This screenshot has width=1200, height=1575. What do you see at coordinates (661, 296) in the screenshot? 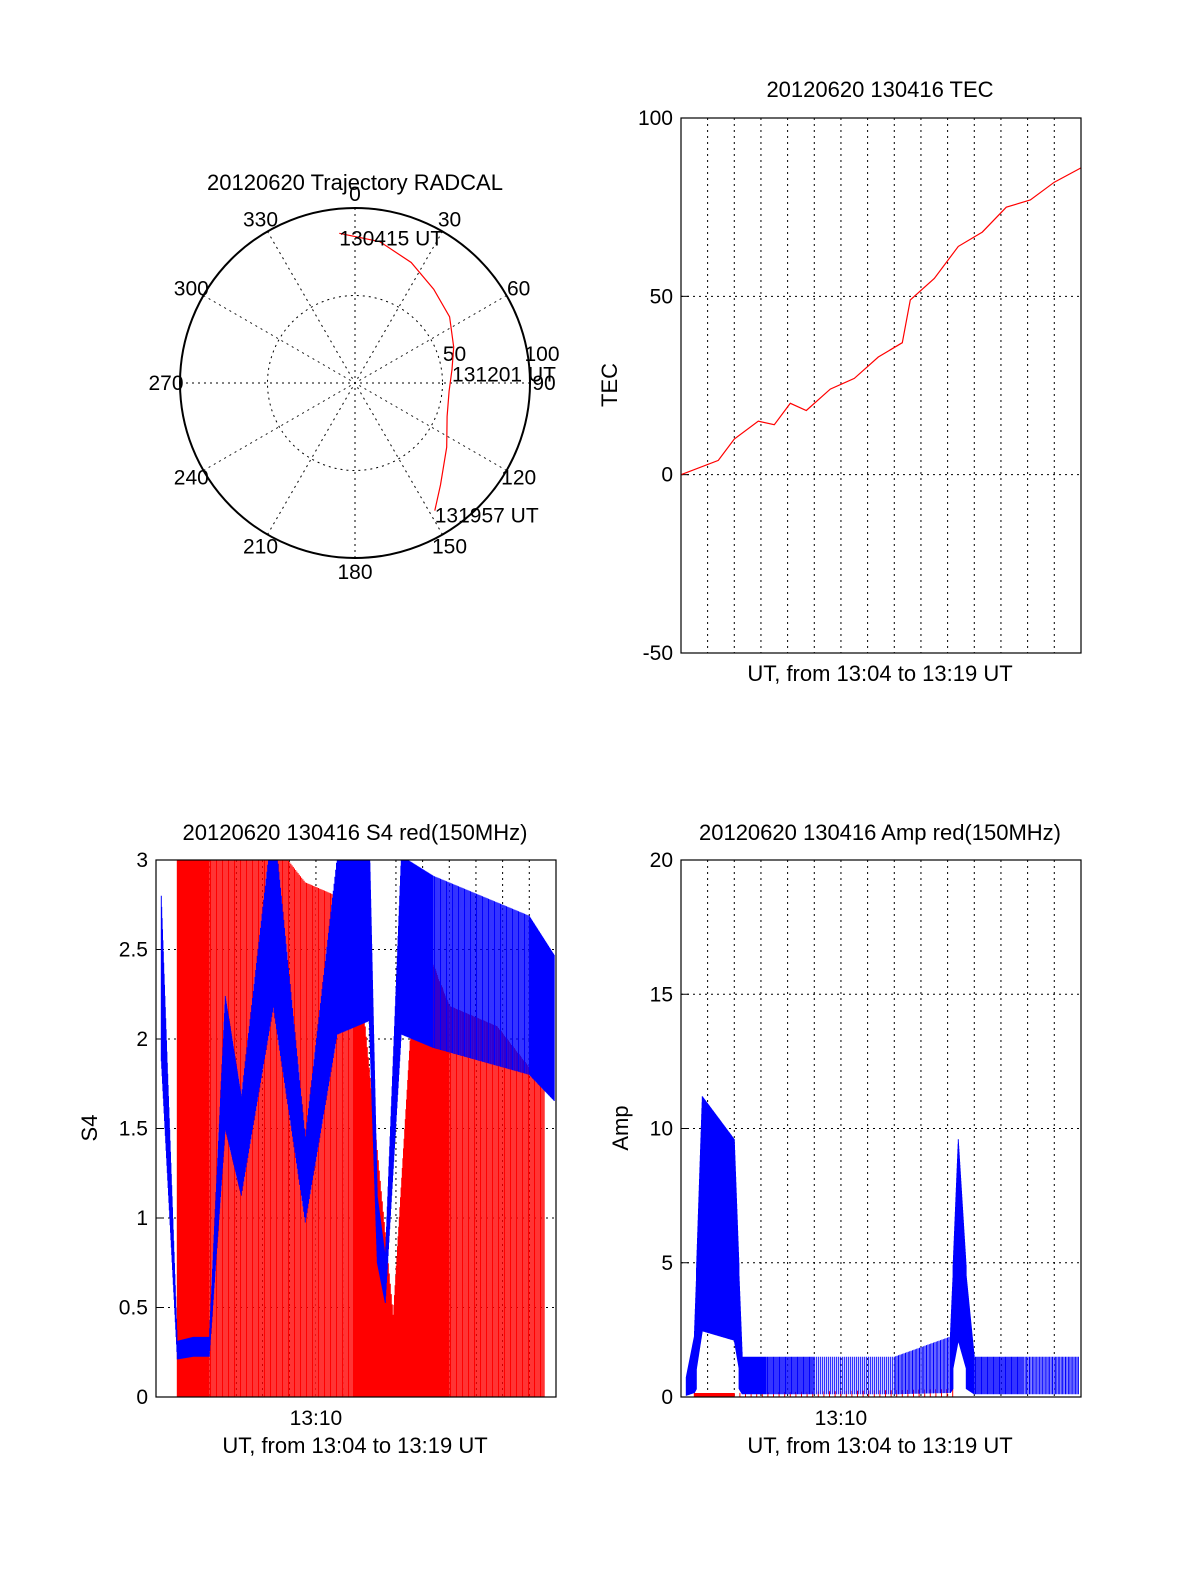
I see `y-tick-label: 50` at bounding box center [661, 296].